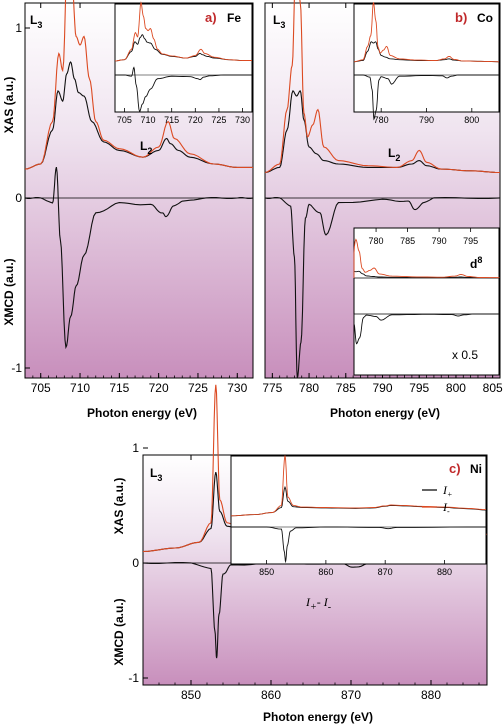 The width and height of the screenshot is (503, 726). Describe the element at coordinates (191, 695) in the screenshot. I see `x-tick-label: 850` at that location.